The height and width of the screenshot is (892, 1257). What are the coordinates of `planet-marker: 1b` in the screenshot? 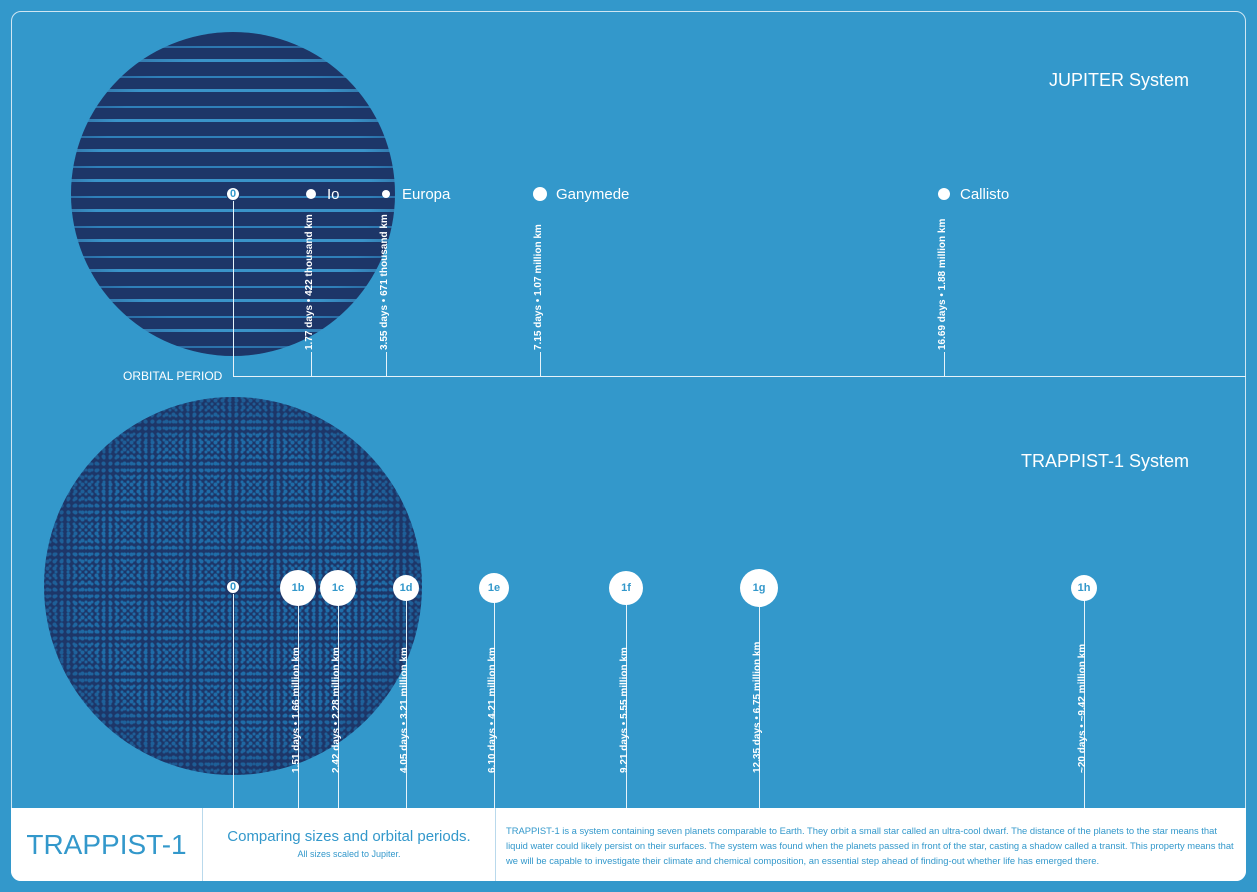 It's located at (298, 588).